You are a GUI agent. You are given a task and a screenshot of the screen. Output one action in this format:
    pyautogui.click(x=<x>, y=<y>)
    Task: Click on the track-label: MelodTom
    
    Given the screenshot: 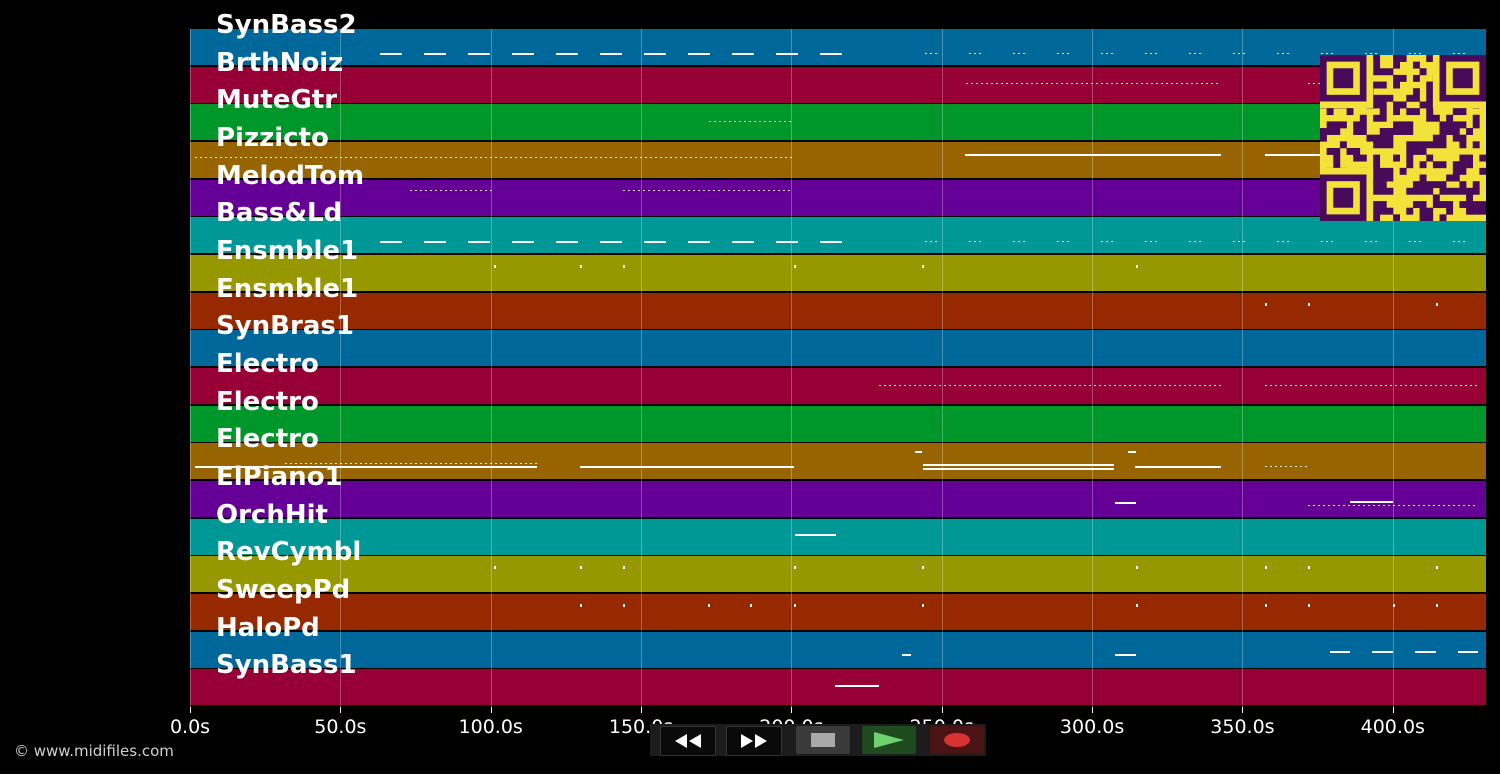 What is the action you would take?
    pyautogui.click(x=290, y=175)
    